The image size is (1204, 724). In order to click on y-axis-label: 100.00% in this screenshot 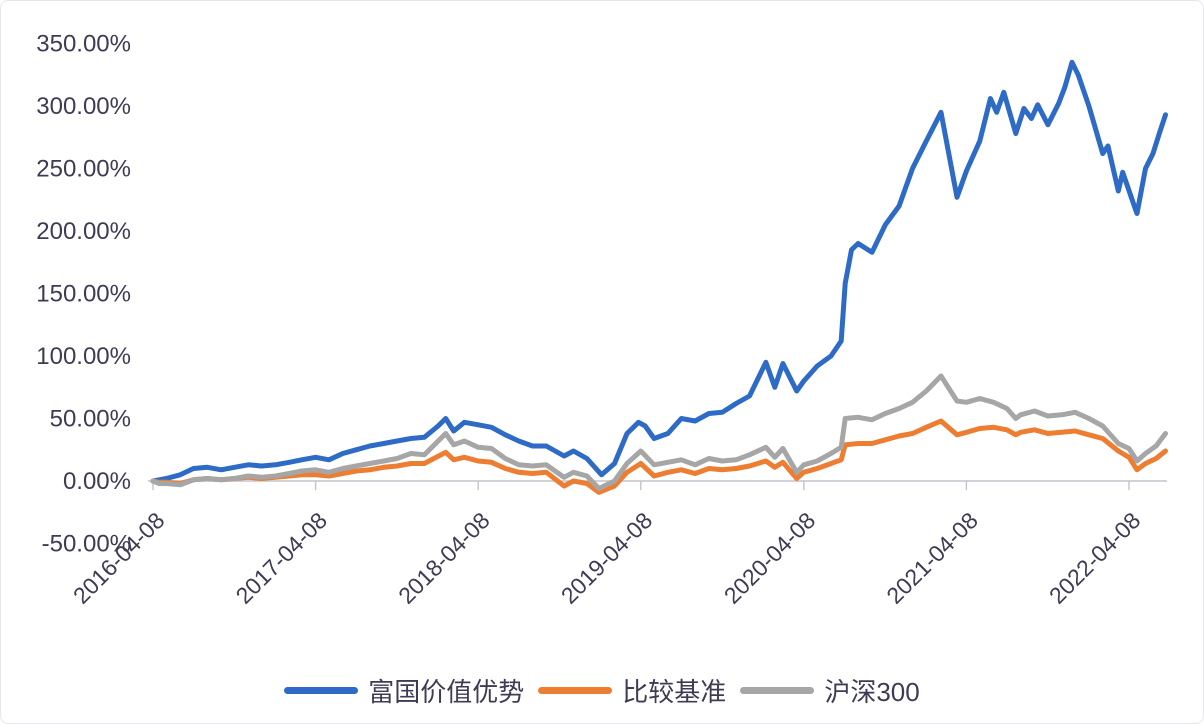, I will do `click(83, 356)`.